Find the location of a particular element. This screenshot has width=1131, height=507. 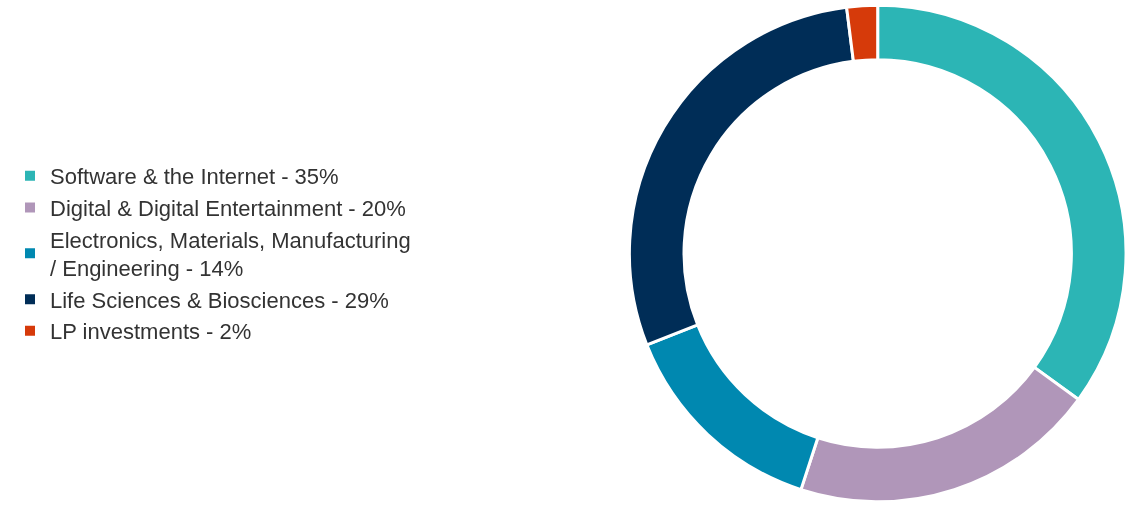

legend-label: Electronics, Materials, Manufacturing / Engineering - 14% is located at coordinates (230, 254).